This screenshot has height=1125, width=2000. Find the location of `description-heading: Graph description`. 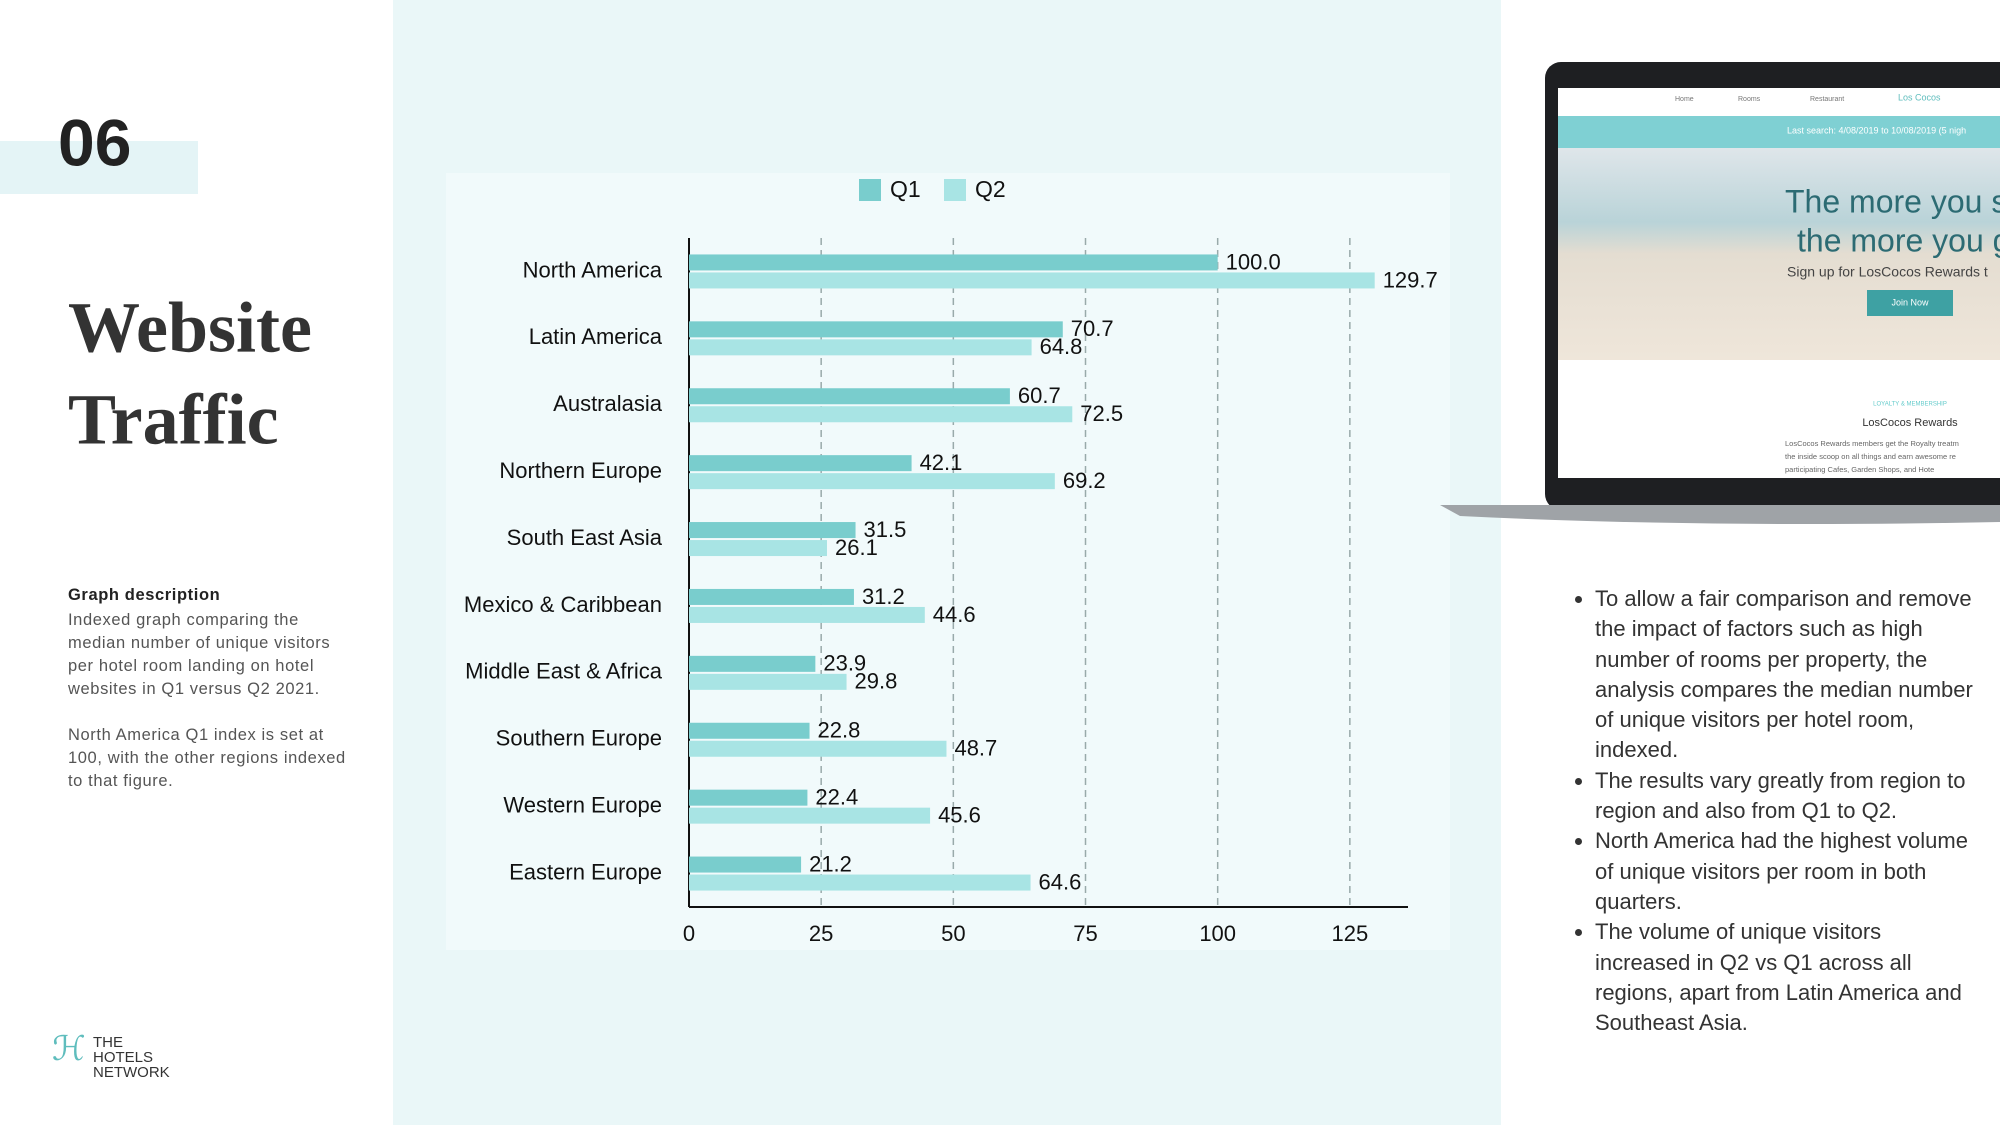

description-heading: Graph description is located at coordinates (144, 595).